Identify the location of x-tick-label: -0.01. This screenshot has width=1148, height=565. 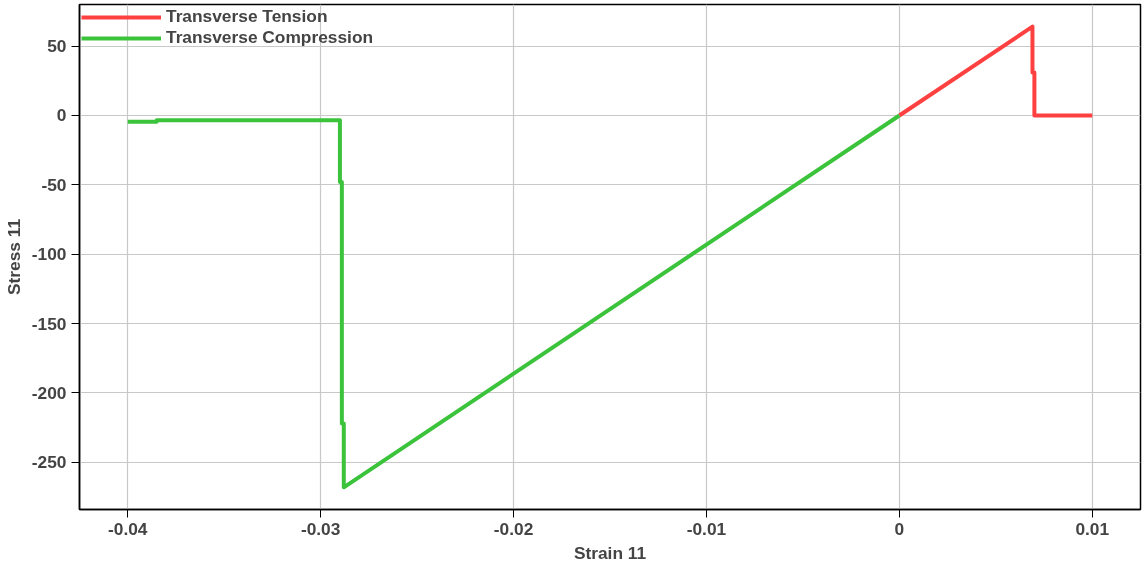
(706, 528).